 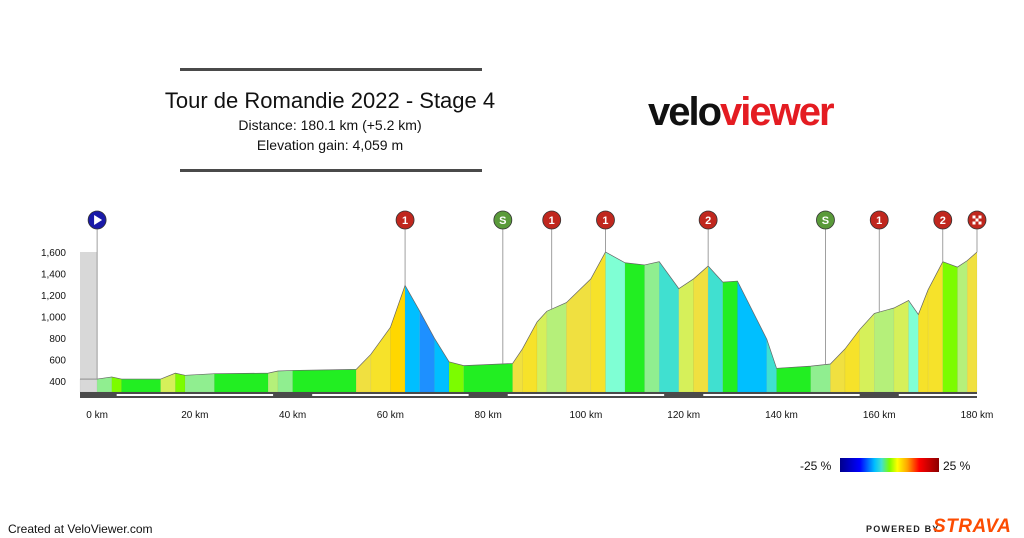 What do you see at coordinates (685, 112) in the screenshot?
I see `logo-part-velo: velo` at bounding box center [685, 112].